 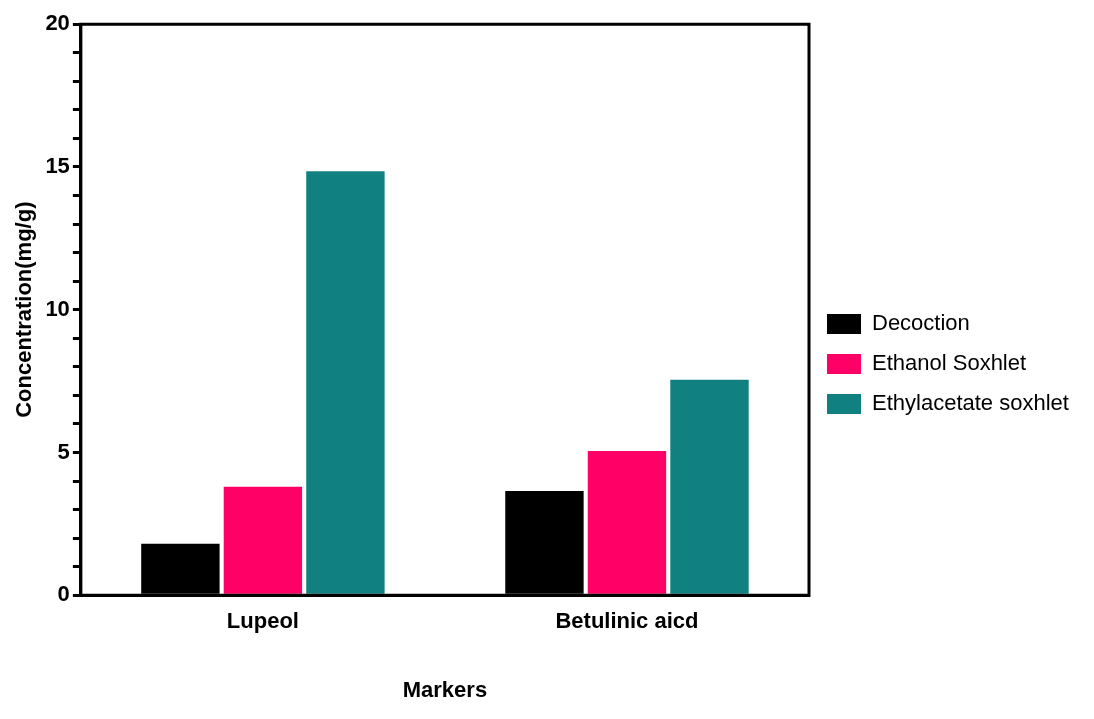 What do you see at coordinates (445, 689) in the screenshot?
I see `x-axis-title: Markers` at bounding box center [445, 689].